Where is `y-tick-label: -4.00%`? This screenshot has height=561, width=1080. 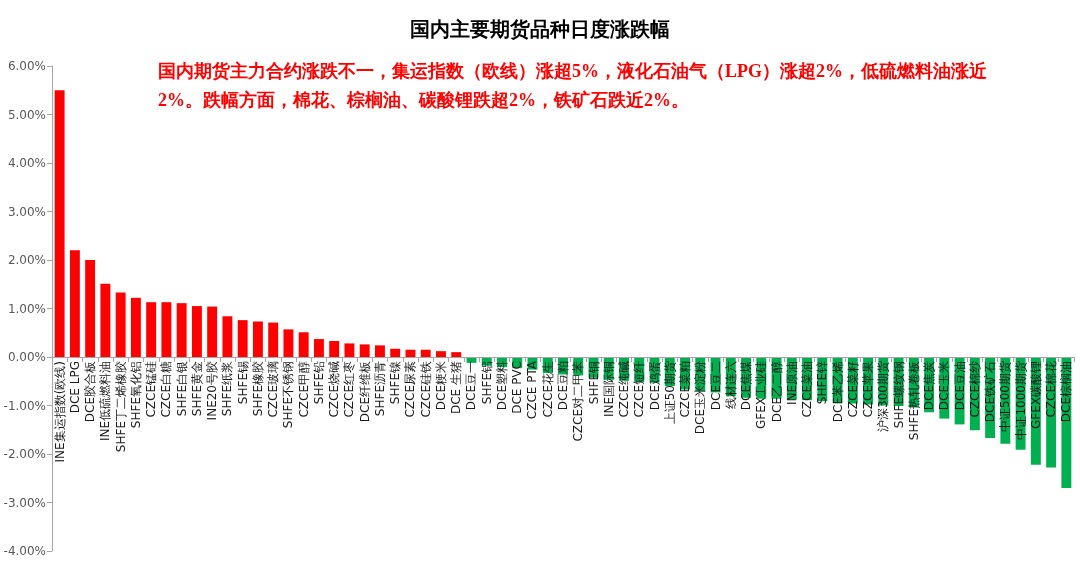
y-tick-label: -4.00% is located at coordinates (24, 551).